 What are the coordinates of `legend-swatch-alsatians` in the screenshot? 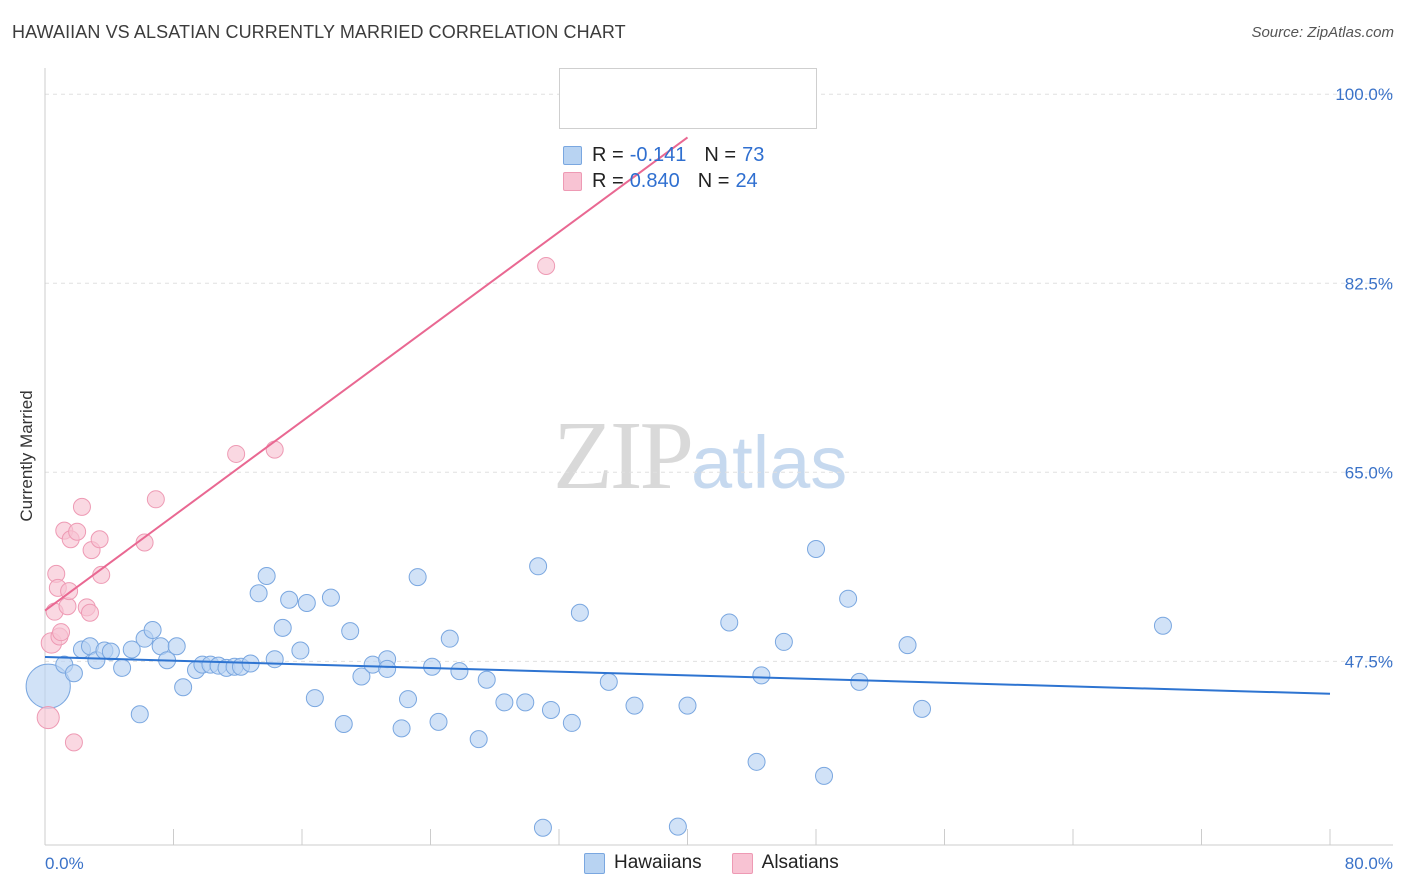 It's located at (572, 181).